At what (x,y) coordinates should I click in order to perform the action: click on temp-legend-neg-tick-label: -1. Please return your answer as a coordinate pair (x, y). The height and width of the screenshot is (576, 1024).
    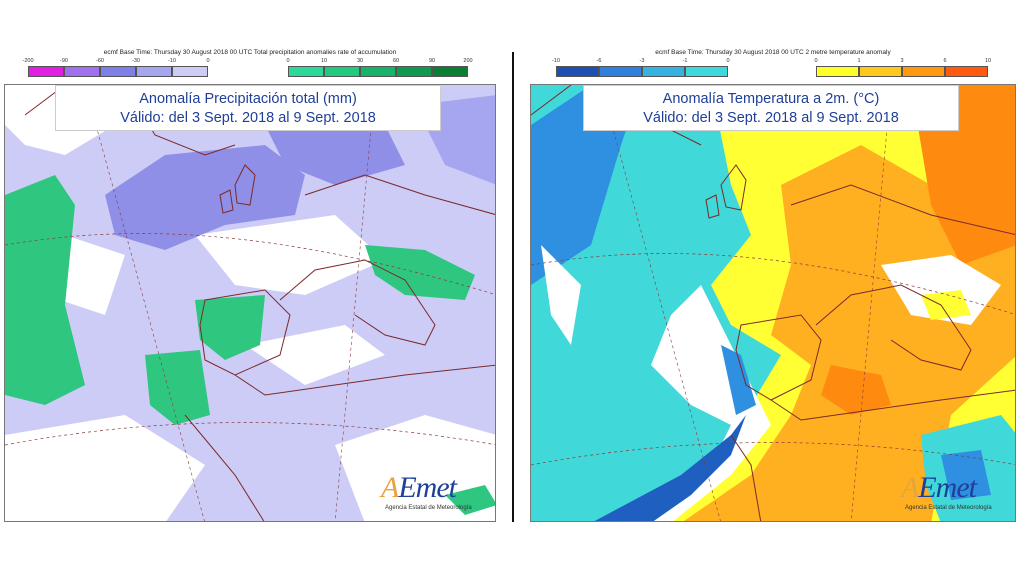
    Looking at the image, I should click on (685, 61).